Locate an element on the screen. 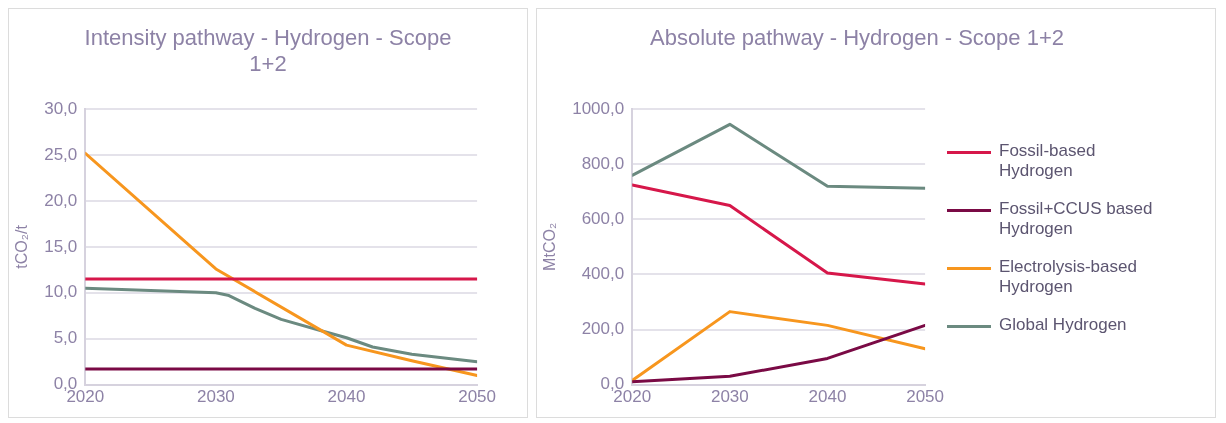 The height and width of the screenshot is (423, 1226). chart-title: Intensity pathway - Hydrogen - Scope 1+2 is located at coordinates (268, 51).